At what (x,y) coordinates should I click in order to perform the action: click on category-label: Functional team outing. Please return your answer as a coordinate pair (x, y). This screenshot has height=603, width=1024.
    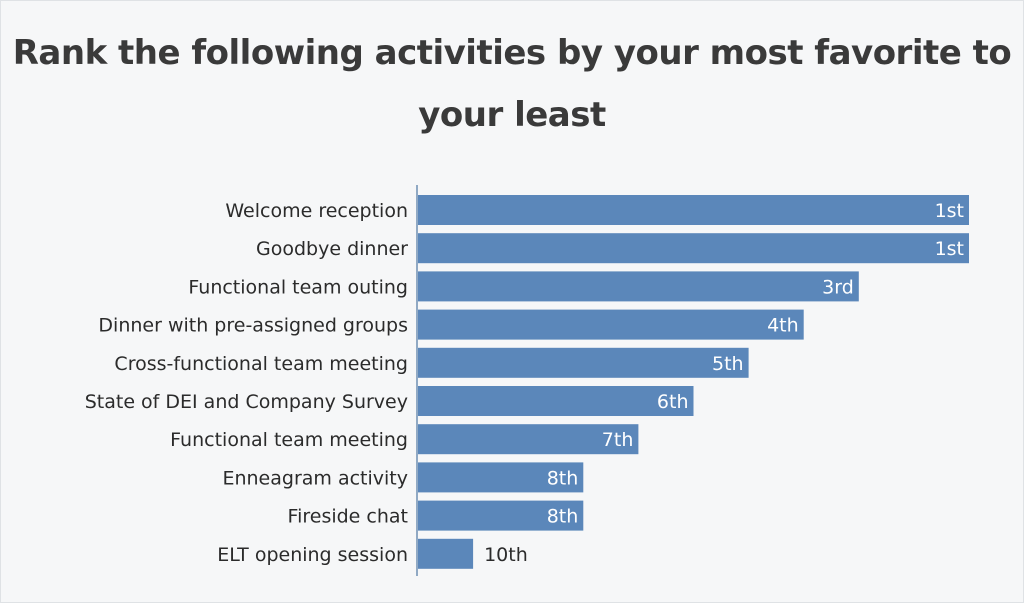
    Looking at the image, I should click on (298, 287).